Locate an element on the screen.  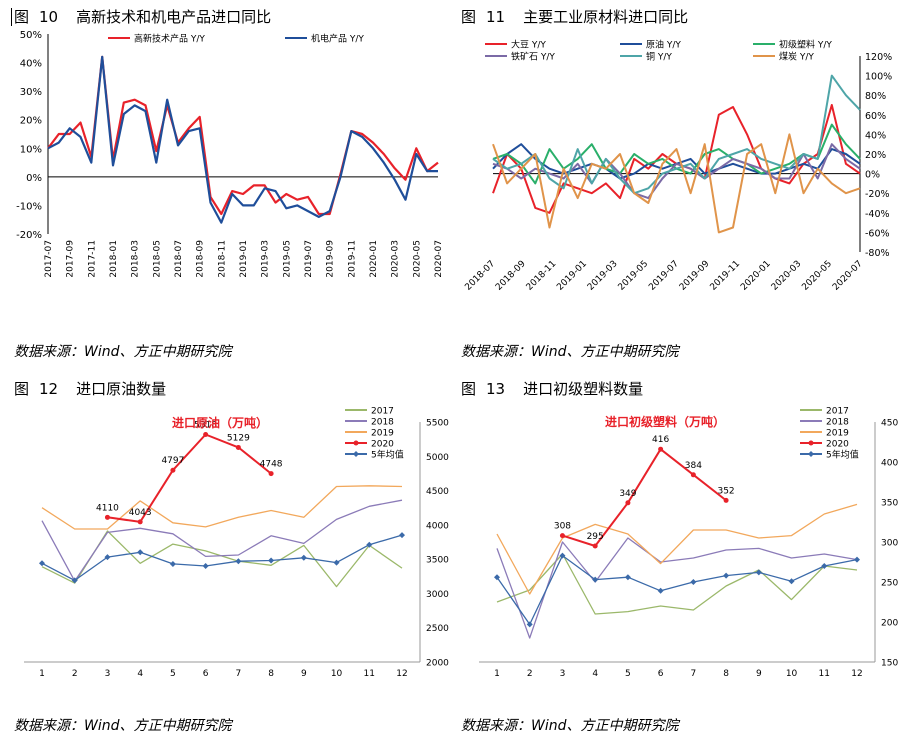
fig12-xtick: 5 is located at coordinates (173, 674).